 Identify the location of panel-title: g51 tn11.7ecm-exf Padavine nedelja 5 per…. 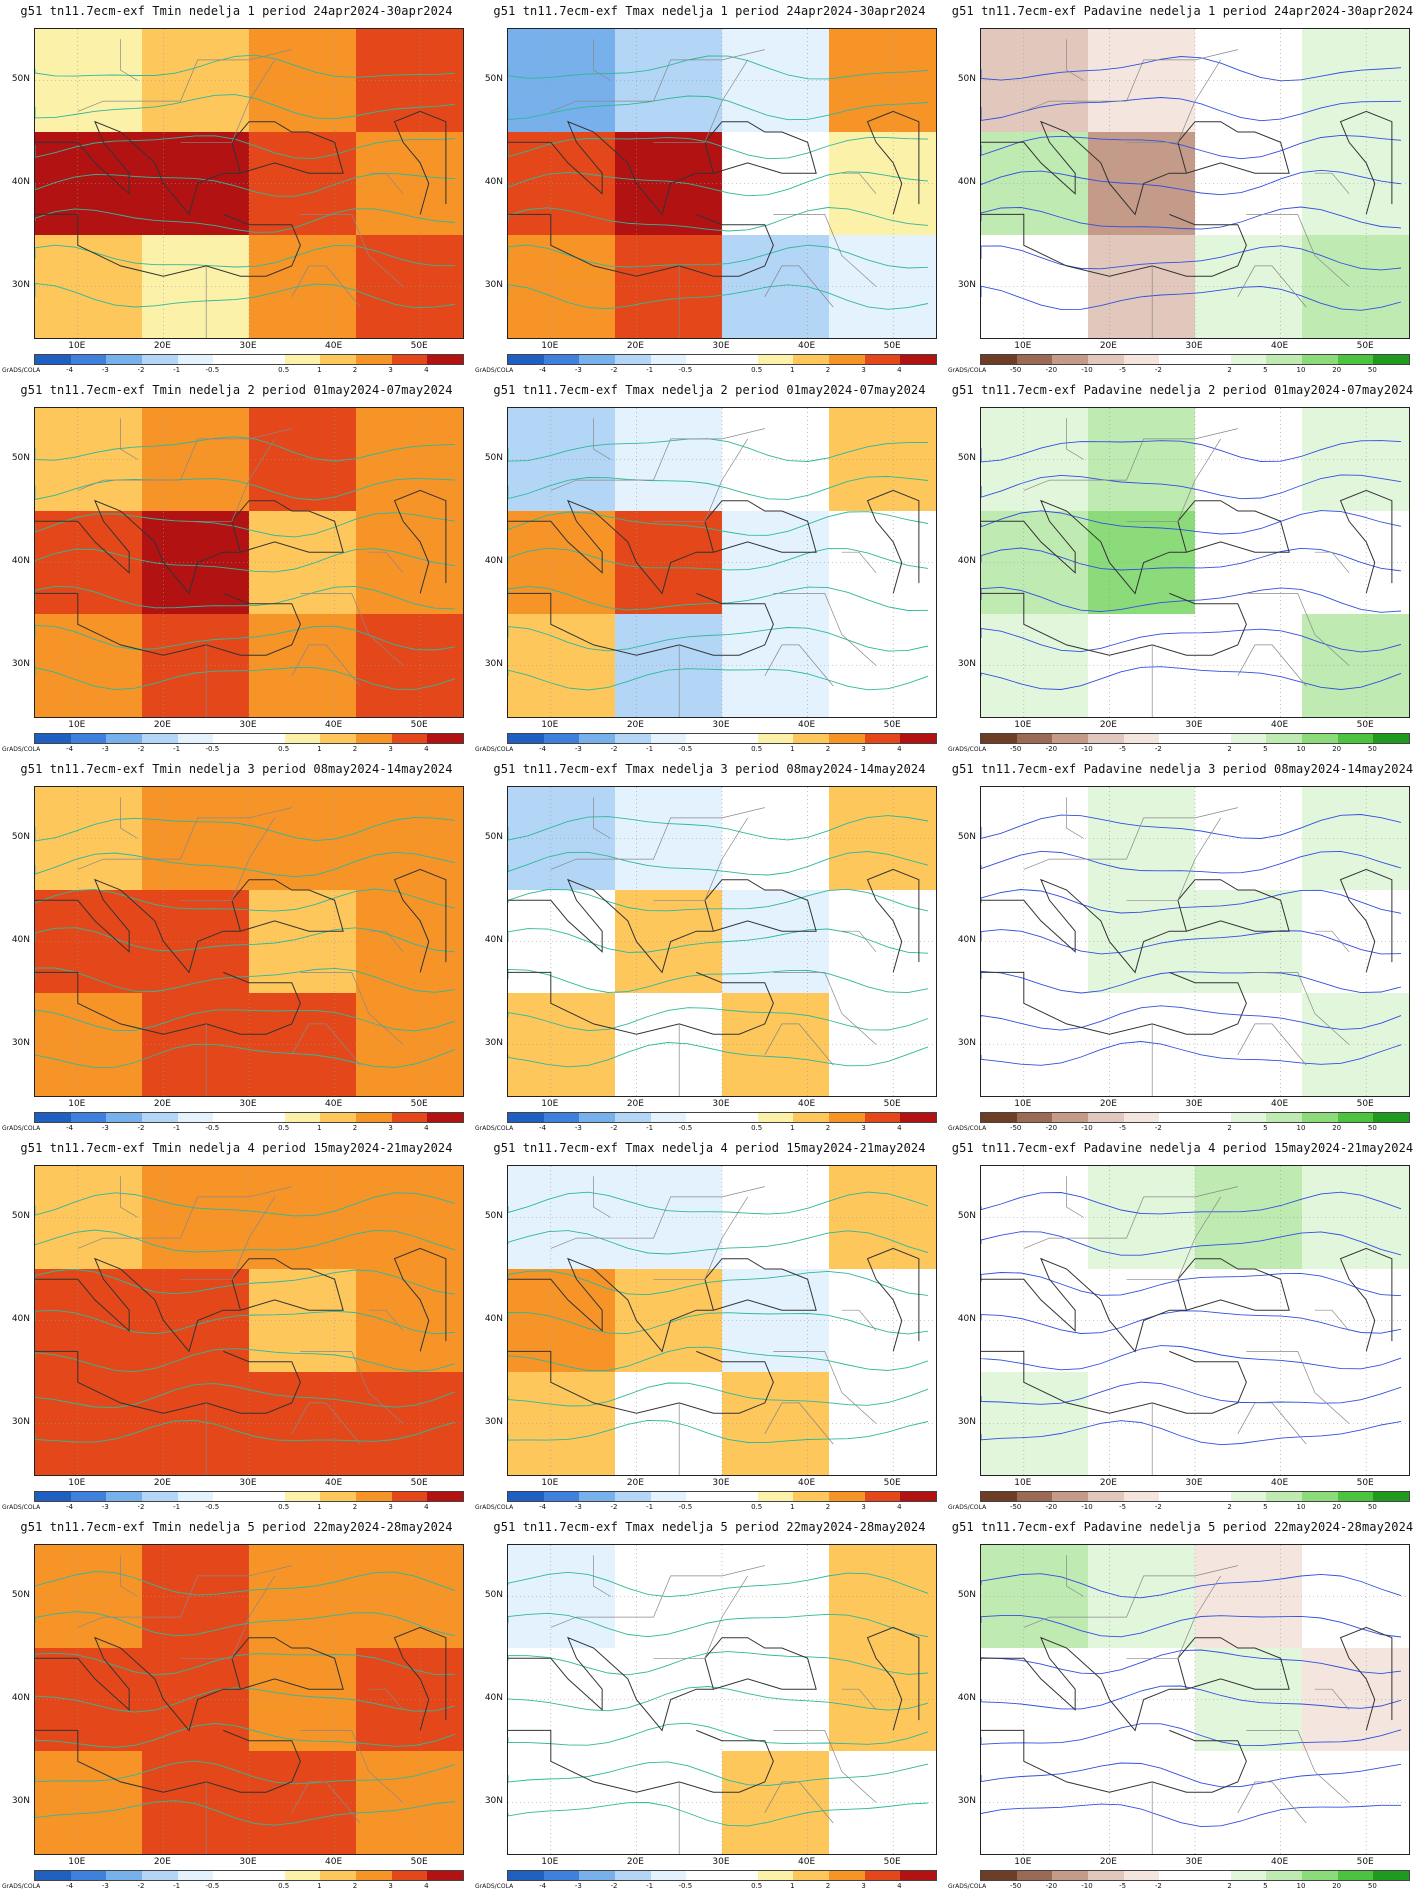
(1182, 1527).